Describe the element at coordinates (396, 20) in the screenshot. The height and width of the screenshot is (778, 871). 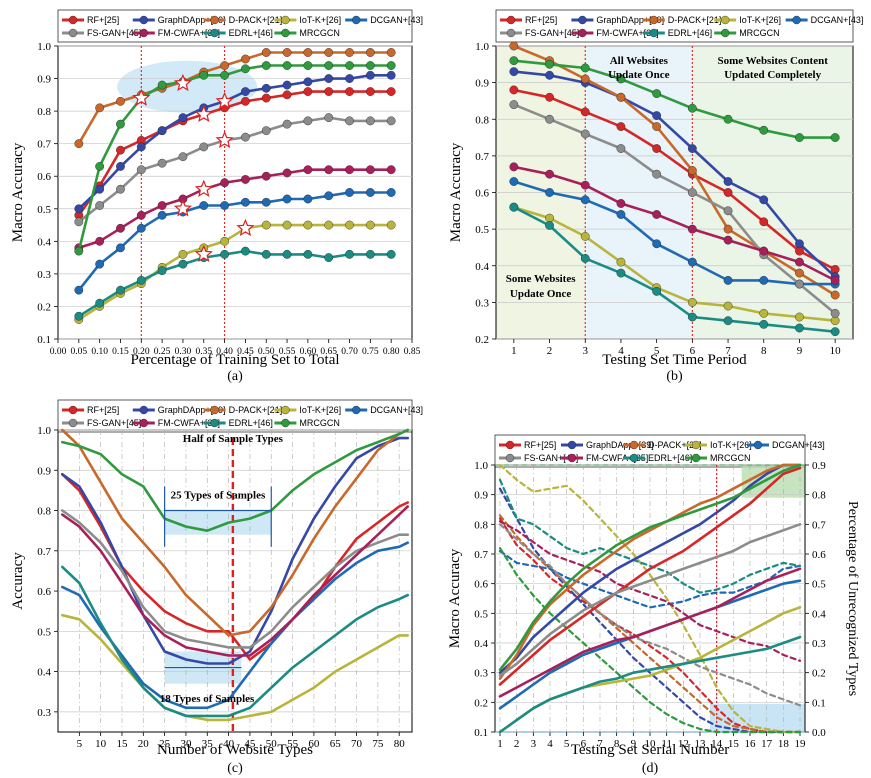
I see `legend-label-0-4: DCGAN+[43]` at that location.